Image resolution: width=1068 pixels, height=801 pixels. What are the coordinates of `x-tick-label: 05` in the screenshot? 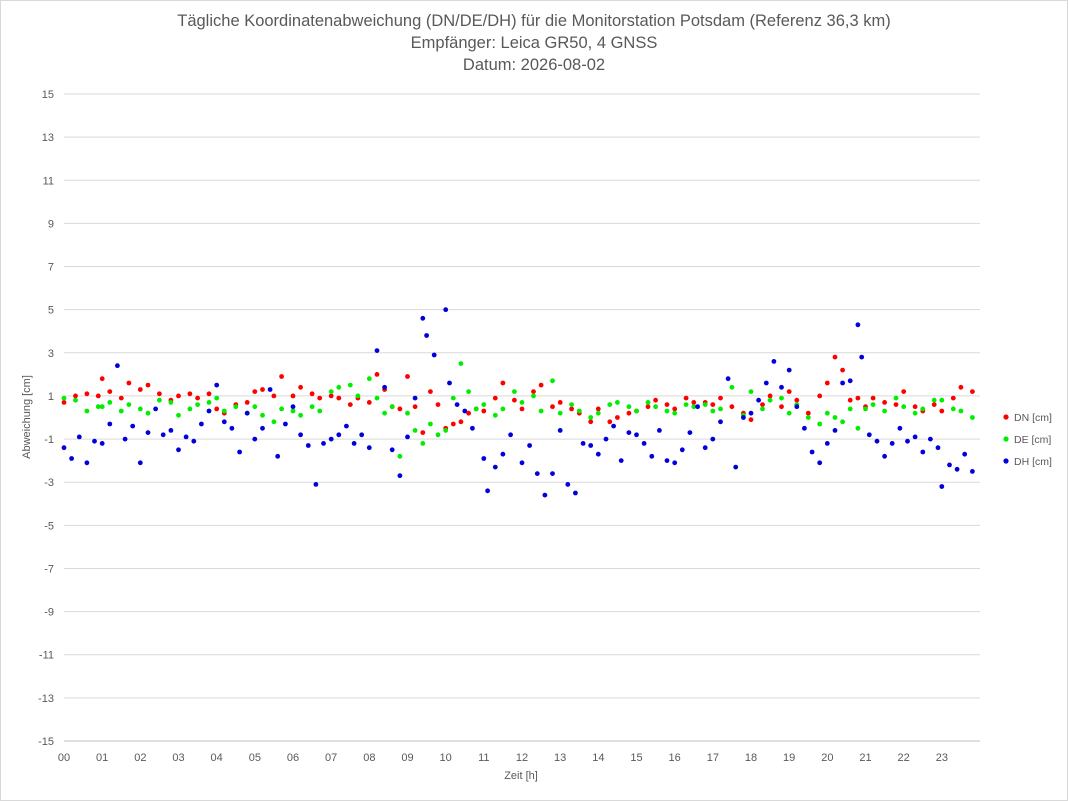 It's located at (255, 758).